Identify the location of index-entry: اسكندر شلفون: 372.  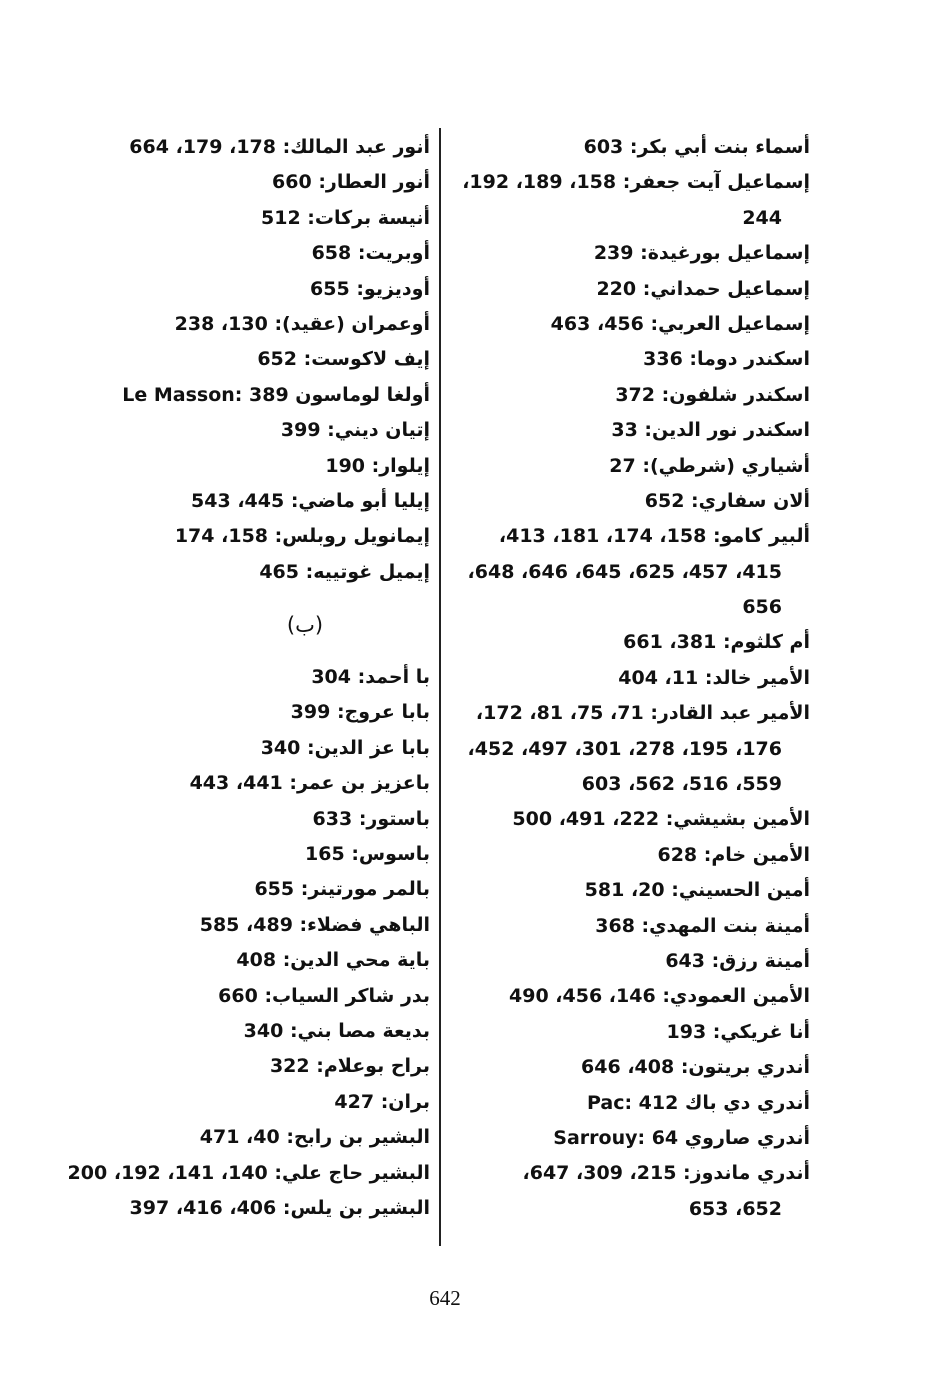
(625, 395).